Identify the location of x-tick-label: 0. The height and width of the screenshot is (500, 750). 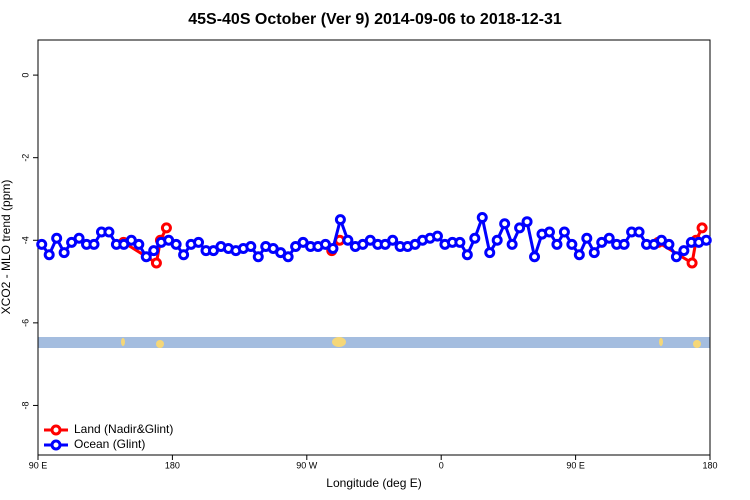
(441, 465).